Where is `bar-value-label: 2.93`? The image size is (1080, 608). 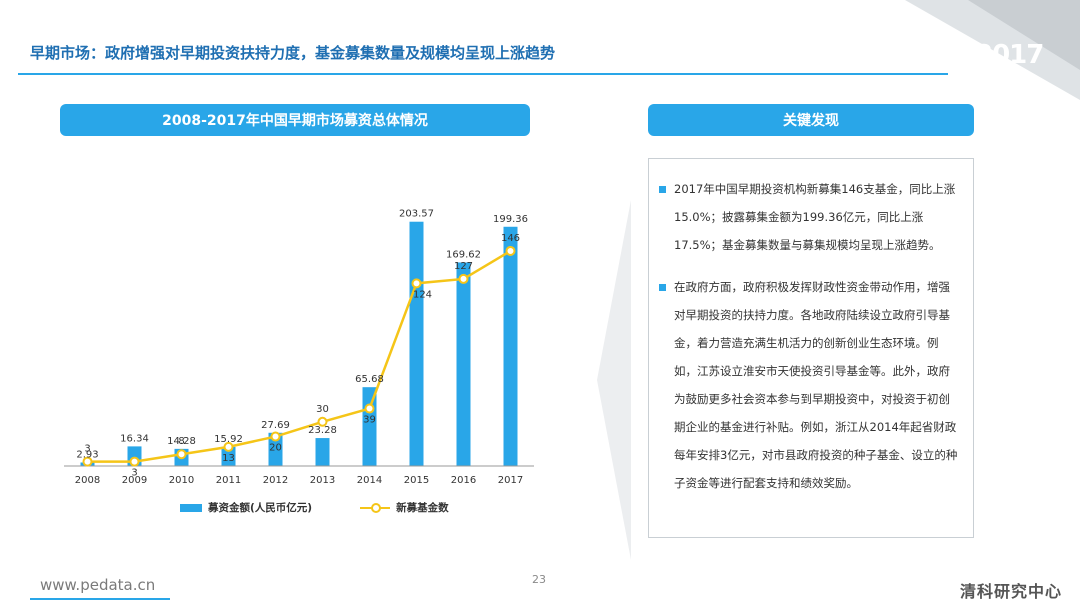 bar-value-label: 2.93 is located at coordinates (87, 454).